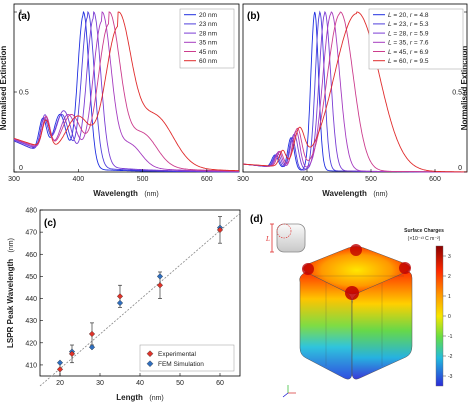  I want to click on legend-entry: L = 45, r = 6.9, so click(408, 52).